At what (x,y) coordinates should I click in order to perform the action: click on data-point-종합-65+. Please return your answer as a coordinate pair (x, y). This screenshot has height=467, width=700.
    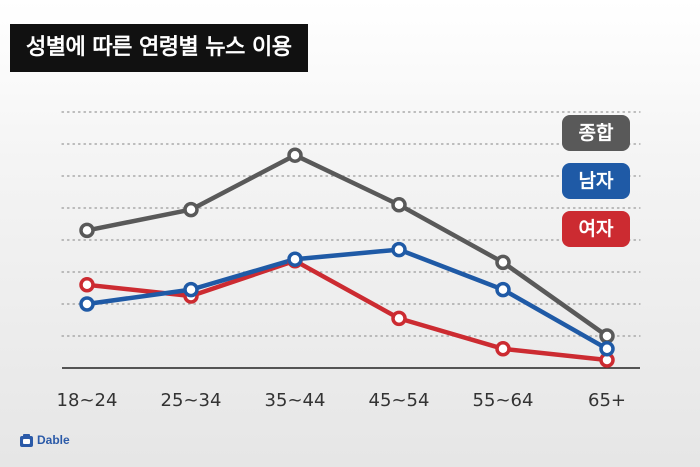
    Looking at the image, I should click on (607, 336).